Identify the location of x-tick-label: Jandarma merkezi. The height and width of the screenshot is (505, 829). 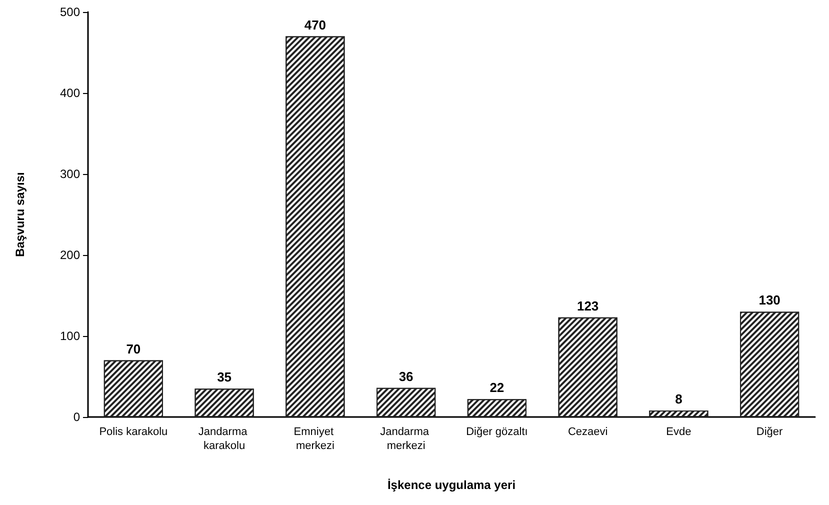
(406, 439).